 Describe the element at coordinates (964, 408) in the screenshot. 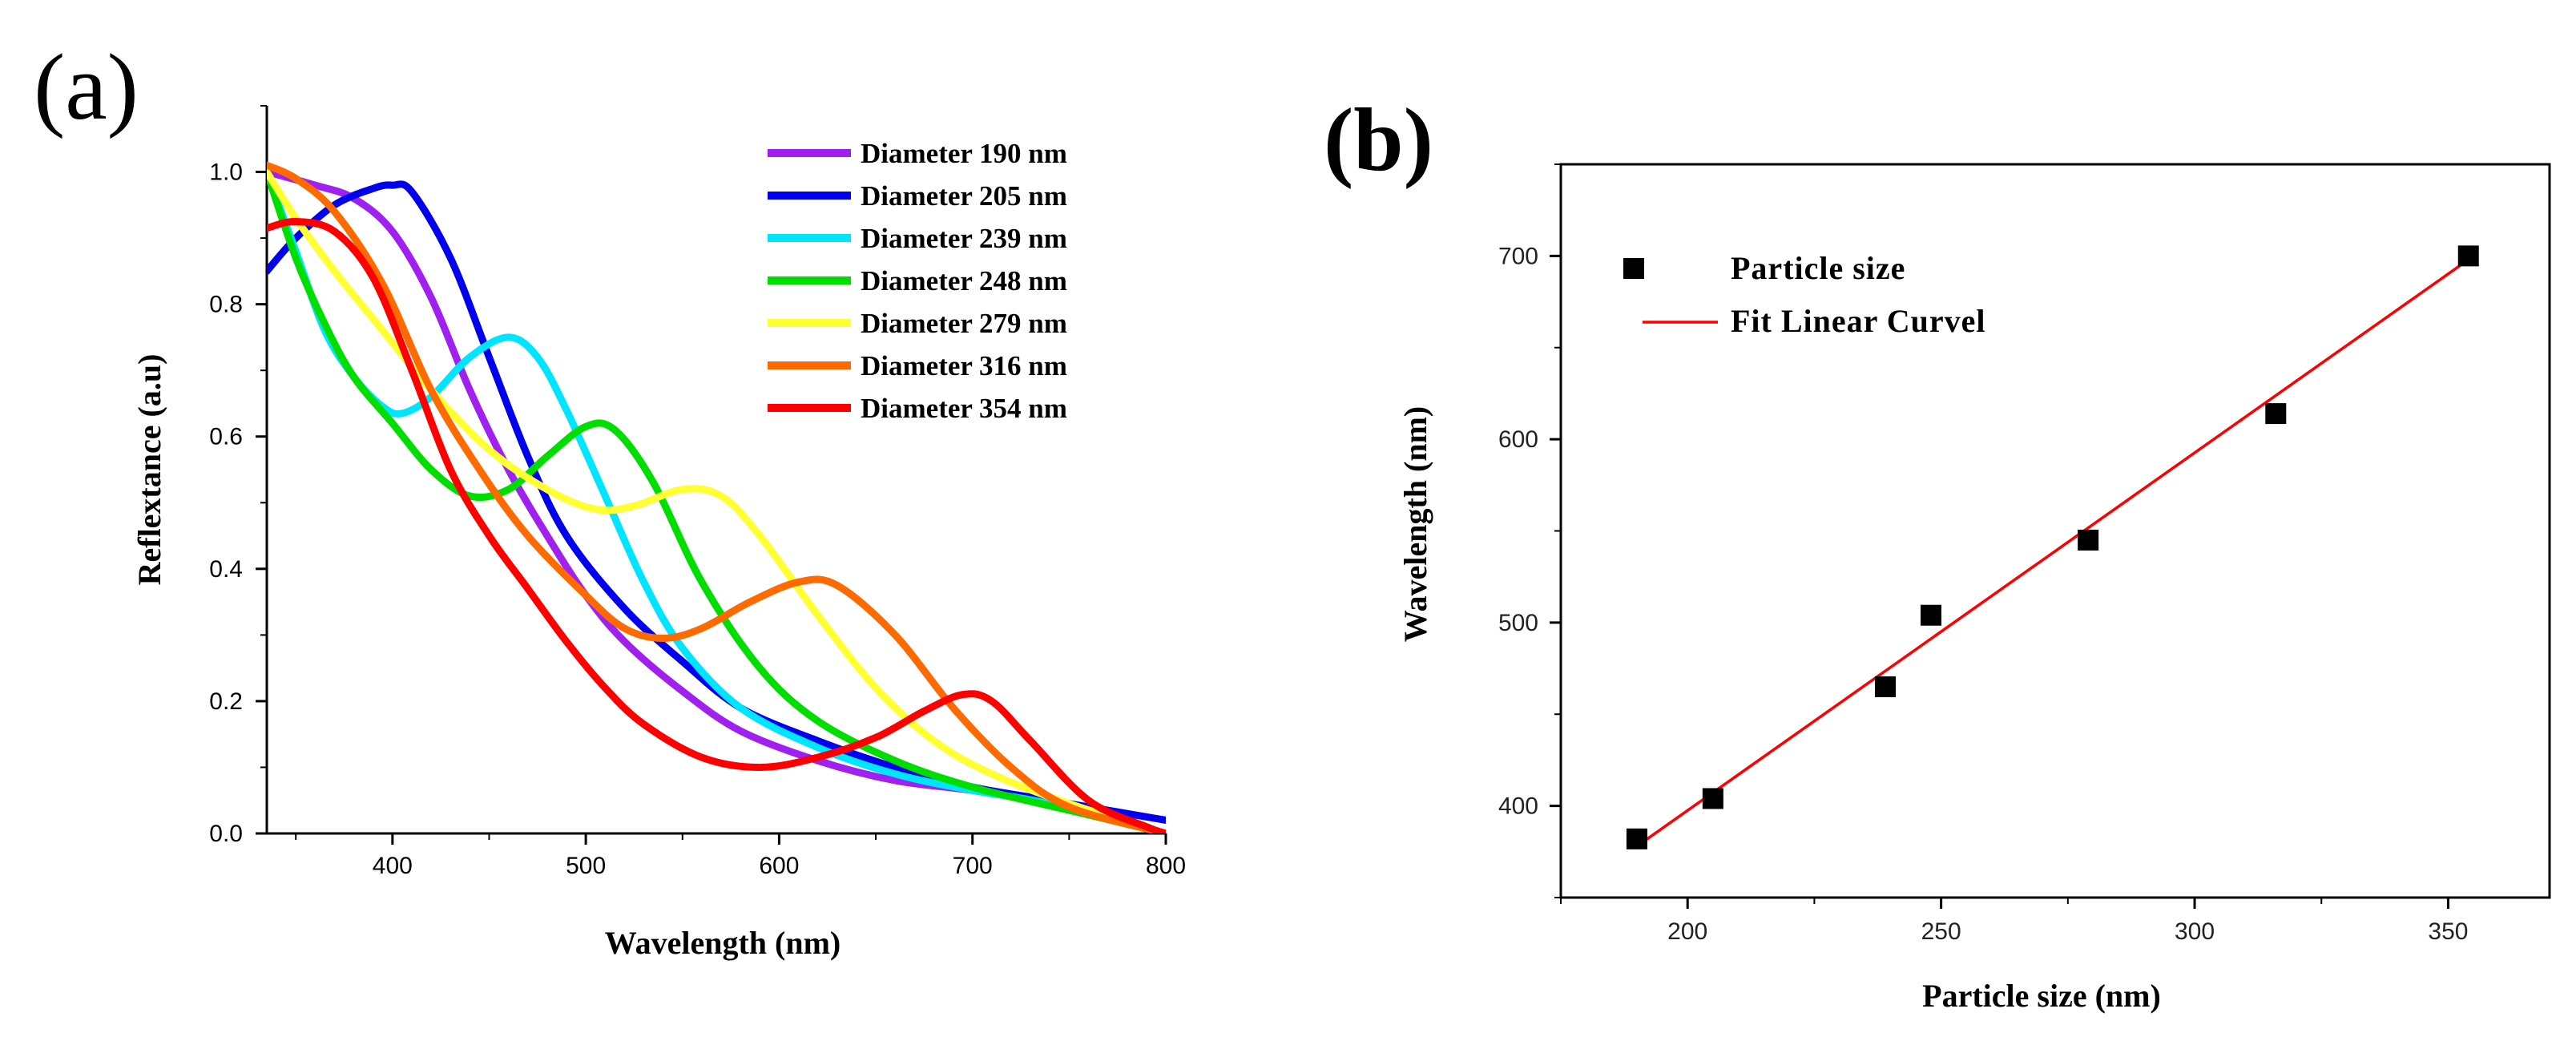

I see `legend-label: Diameter 354 nm` at that location.